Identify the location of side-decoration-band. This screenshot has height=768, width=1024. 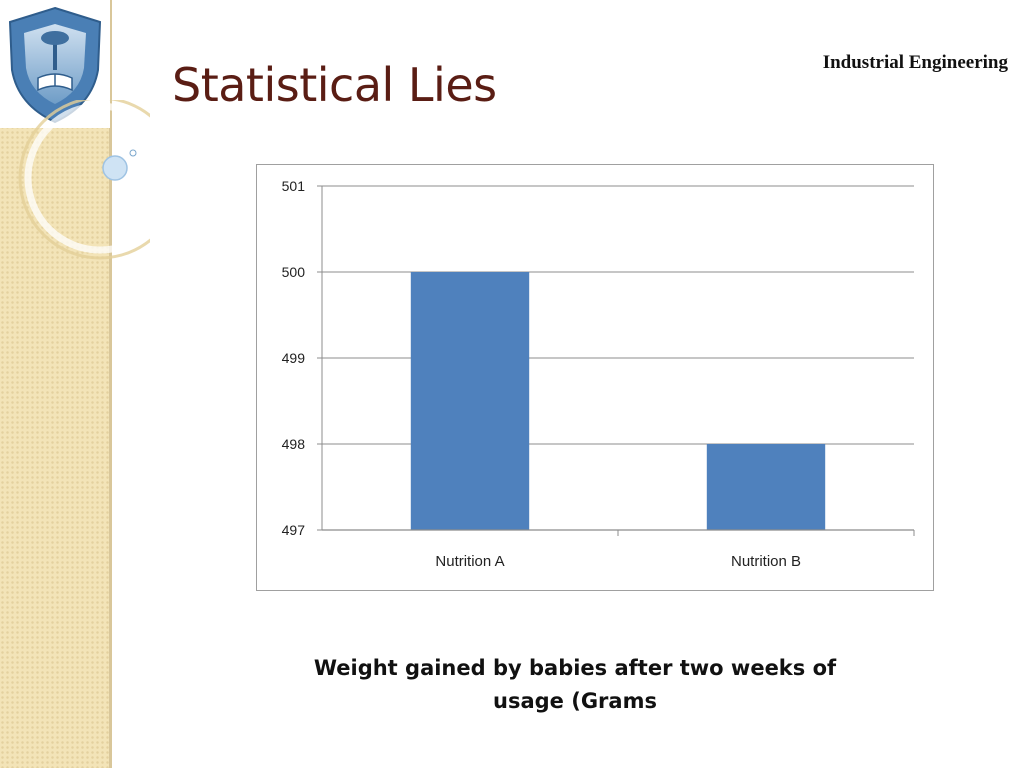
(56, 384).